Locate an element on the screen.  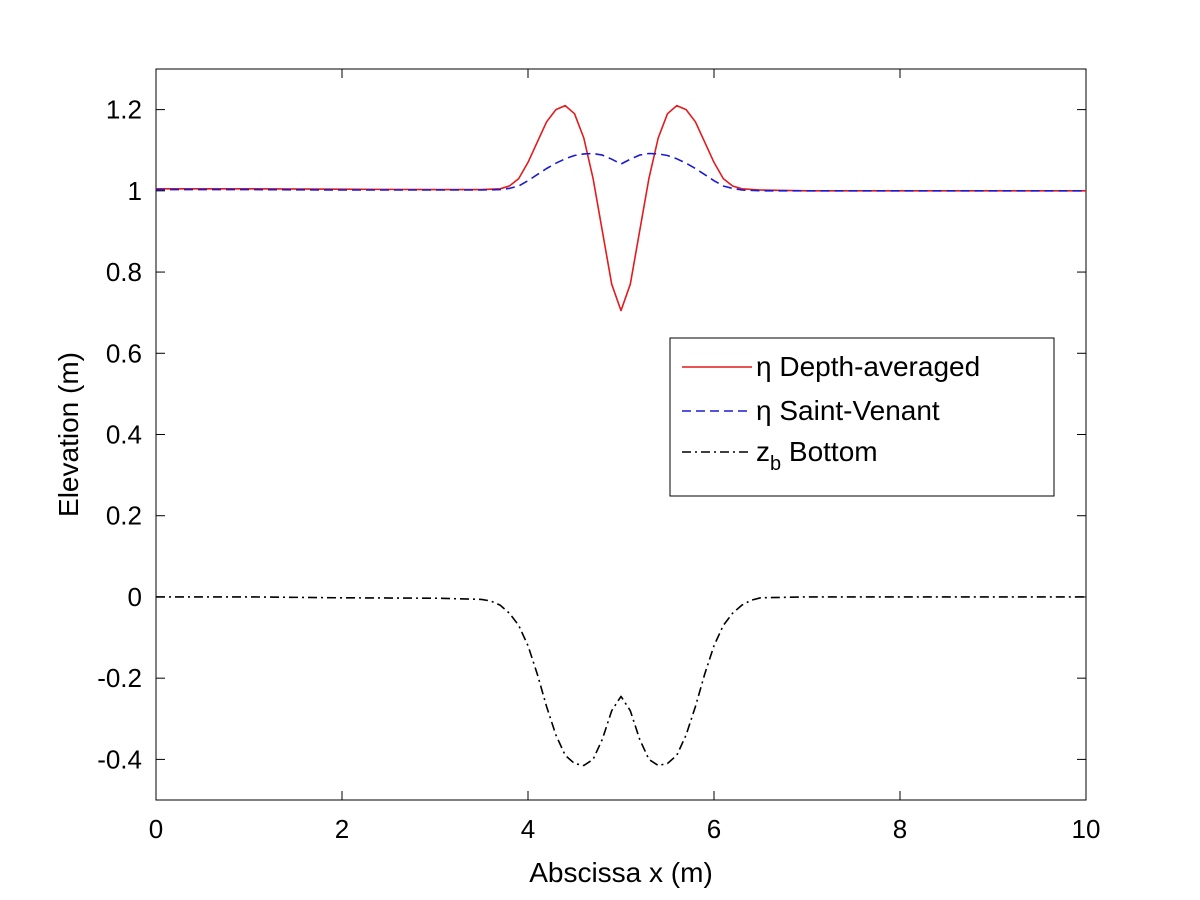
y-tick-label: 0.4 is located at coordinates (124, 435).